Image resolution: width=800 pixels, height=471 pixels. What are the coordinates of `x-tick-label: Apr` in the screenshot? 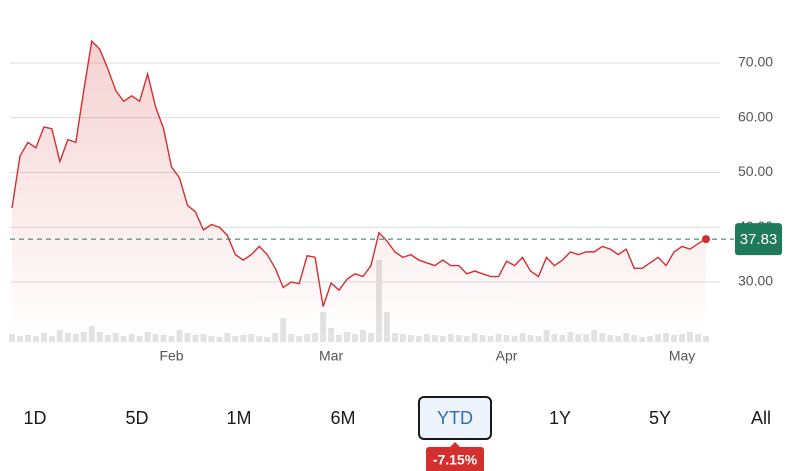 It's located at (507, 356).